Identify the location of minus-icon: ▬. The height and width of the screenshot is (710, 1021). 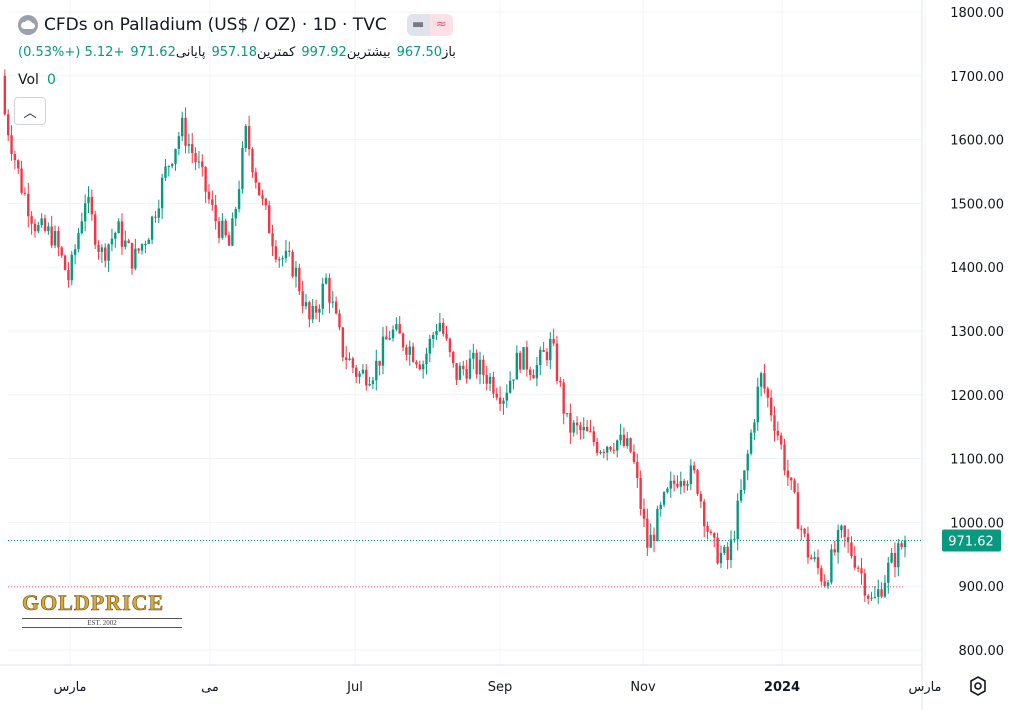
(418, 25).